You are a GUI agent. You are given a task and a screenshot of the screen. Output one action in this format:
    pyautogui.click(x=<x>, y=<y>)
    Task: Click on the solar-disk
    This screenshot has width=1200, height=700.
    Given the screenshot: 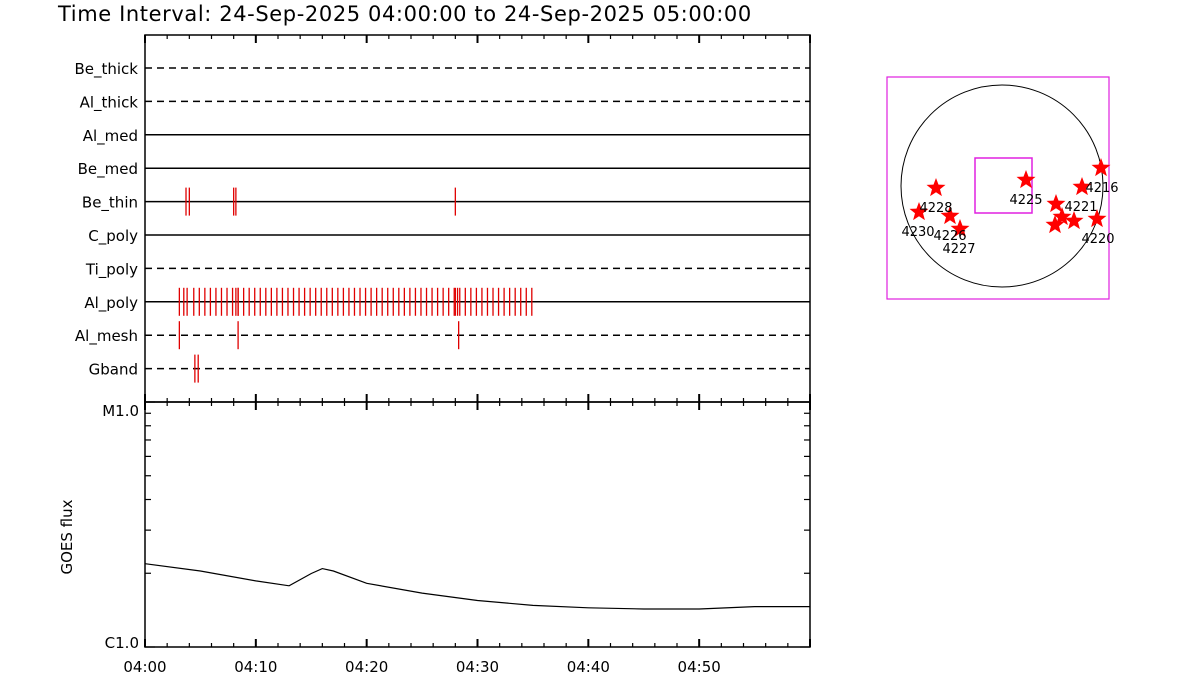 What is the action you would take?
    pyautogui.click(x=1002, y=186)
    